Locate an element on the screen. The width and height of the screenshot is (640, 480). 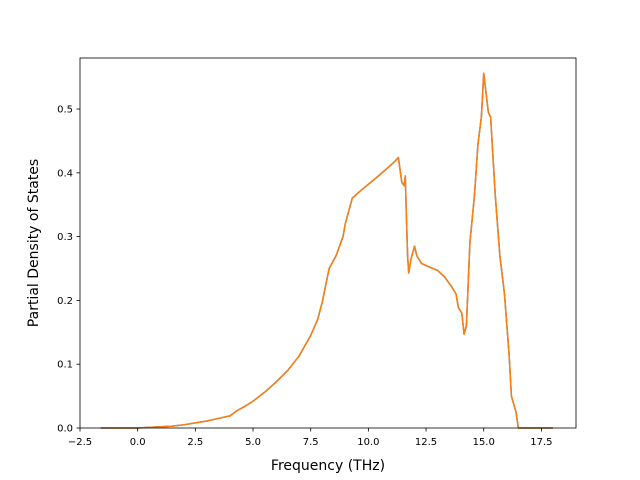
x-tick-label: 2.5 is located at coordinates (195, 442).